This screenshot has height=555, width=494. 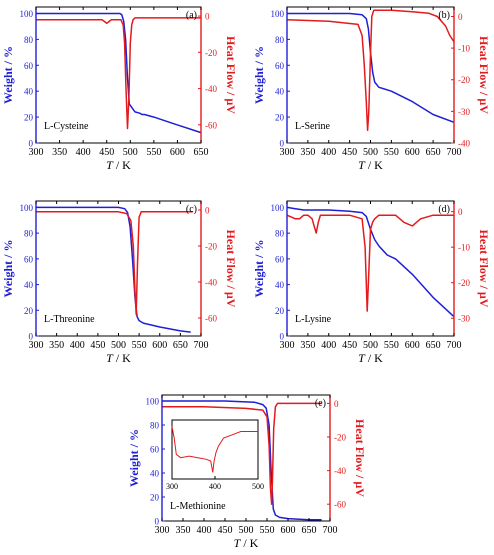 I want to click on compound-label: L-Serine, so click(x=313, y=126).